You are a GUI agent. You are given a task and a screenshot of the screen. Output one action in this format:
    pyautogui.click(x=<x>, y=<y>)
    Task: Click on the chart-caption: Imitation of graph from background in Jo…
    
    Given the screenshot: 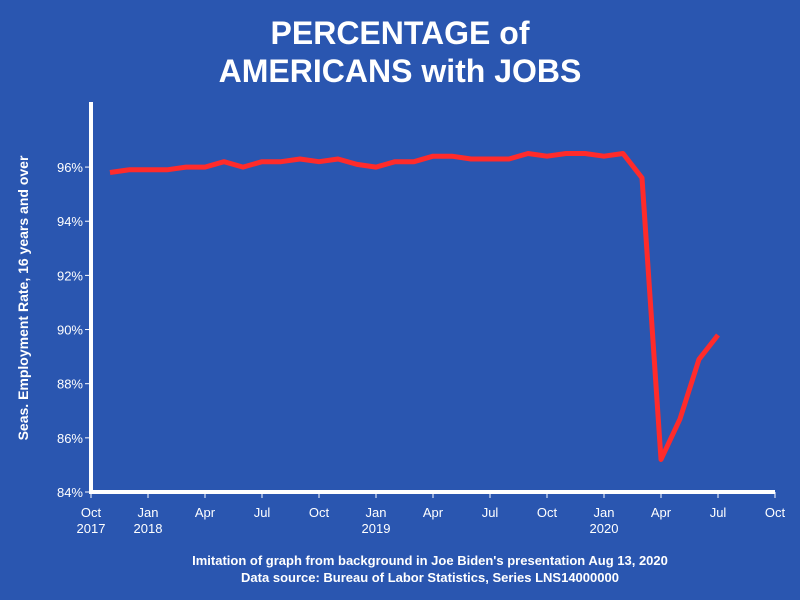 What is the action you would take?
    pyautogui.click(x=400, y=569)
    